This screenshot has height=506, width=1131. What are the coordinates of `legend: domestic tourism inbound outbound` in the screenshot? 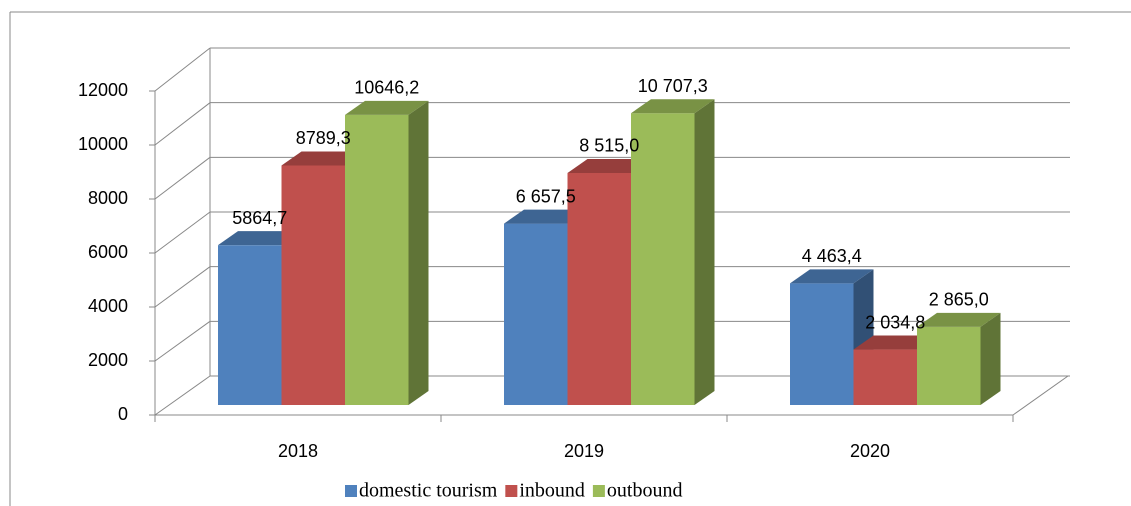 It's located at (513, 491).